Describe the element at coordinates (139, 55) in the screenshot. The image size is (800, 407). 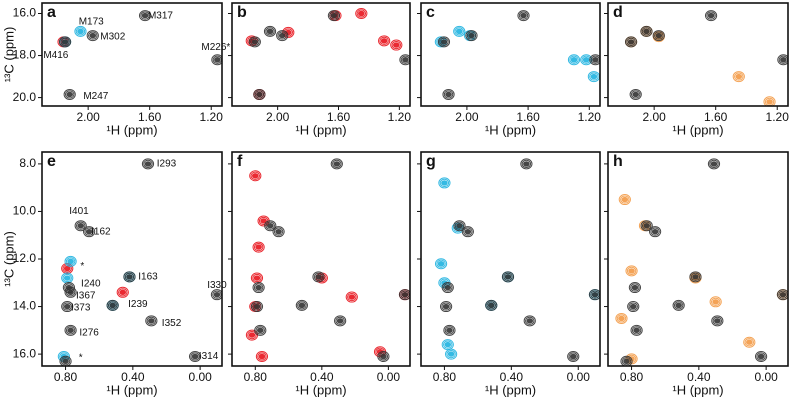
I see `plot-area` at that location.